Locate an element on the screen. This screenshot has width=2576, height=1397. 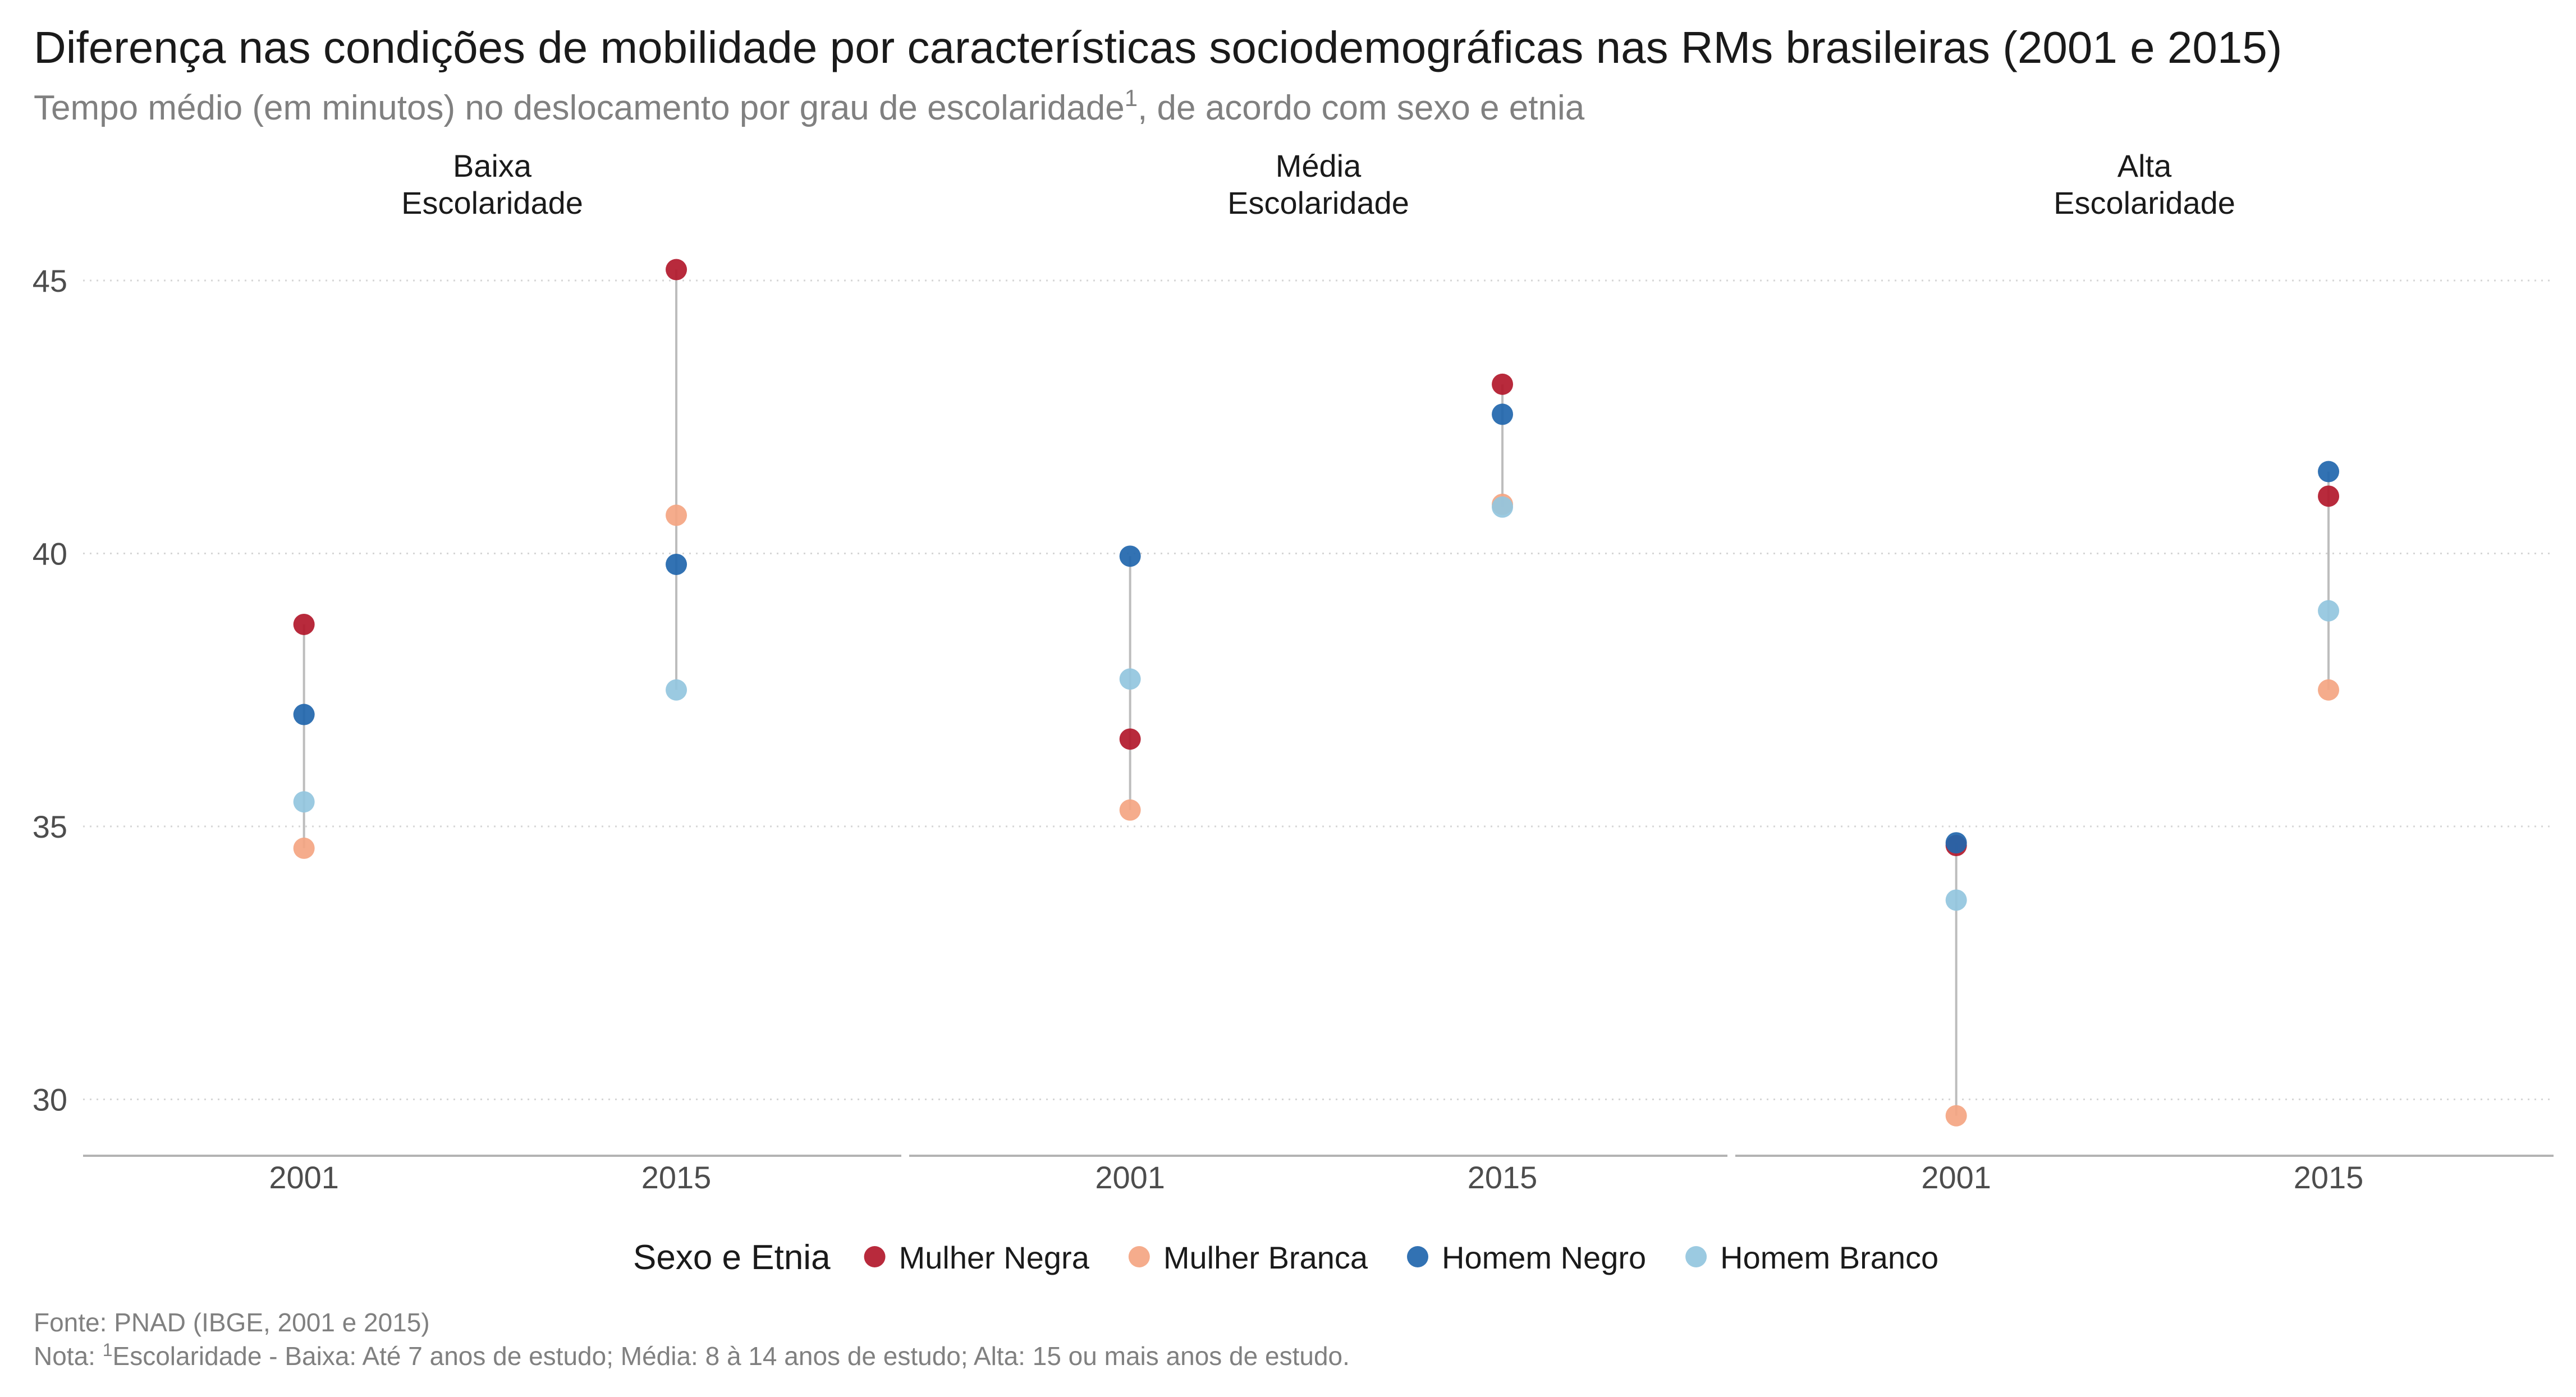
facet-title-line1: Média is located at coordinates (1319, 165).